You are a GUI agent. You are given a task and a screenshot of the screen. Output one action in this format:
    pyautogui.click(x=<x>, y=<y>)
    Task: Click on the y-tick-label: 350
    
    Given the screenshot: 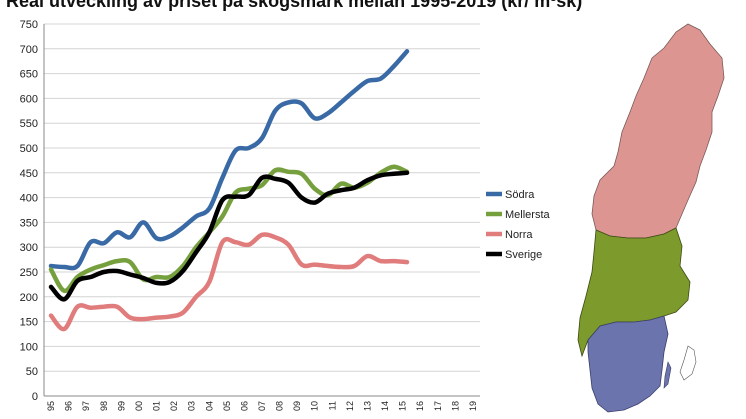 What is the action you would take?
    pyautogui.click(x=29, y=223)
    